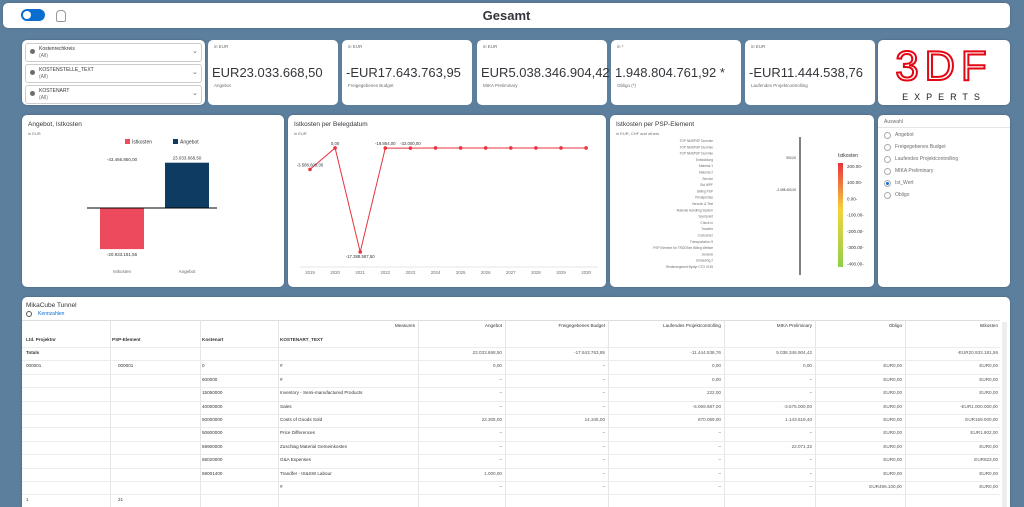 Image resolution: width=1024 pixels, height=507 pixels. Describe the element at coordinates (855, 166) in the screenshot. I see `legend-tick-label: 200.00-` at that location.